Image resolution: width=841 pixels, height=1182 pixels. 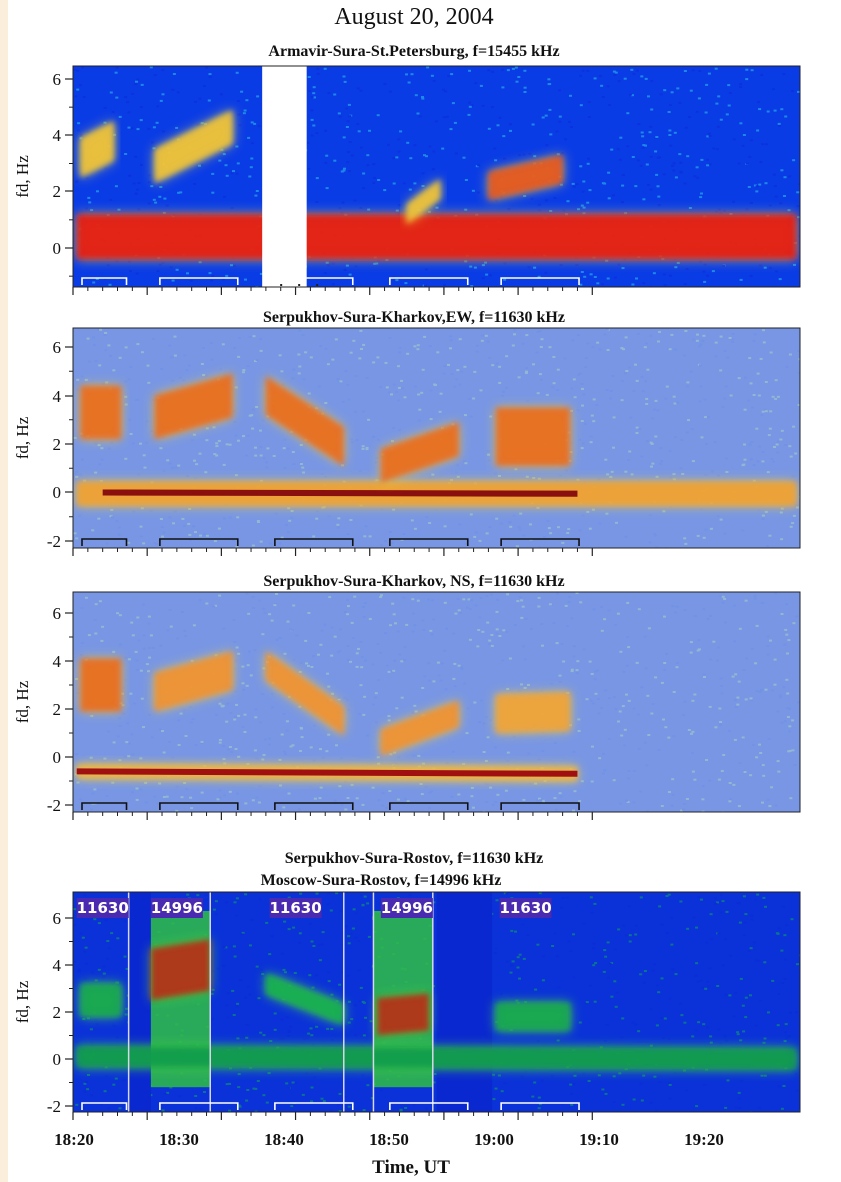 I want to click on frequency-label: 11630, so click(x=103, y=908).